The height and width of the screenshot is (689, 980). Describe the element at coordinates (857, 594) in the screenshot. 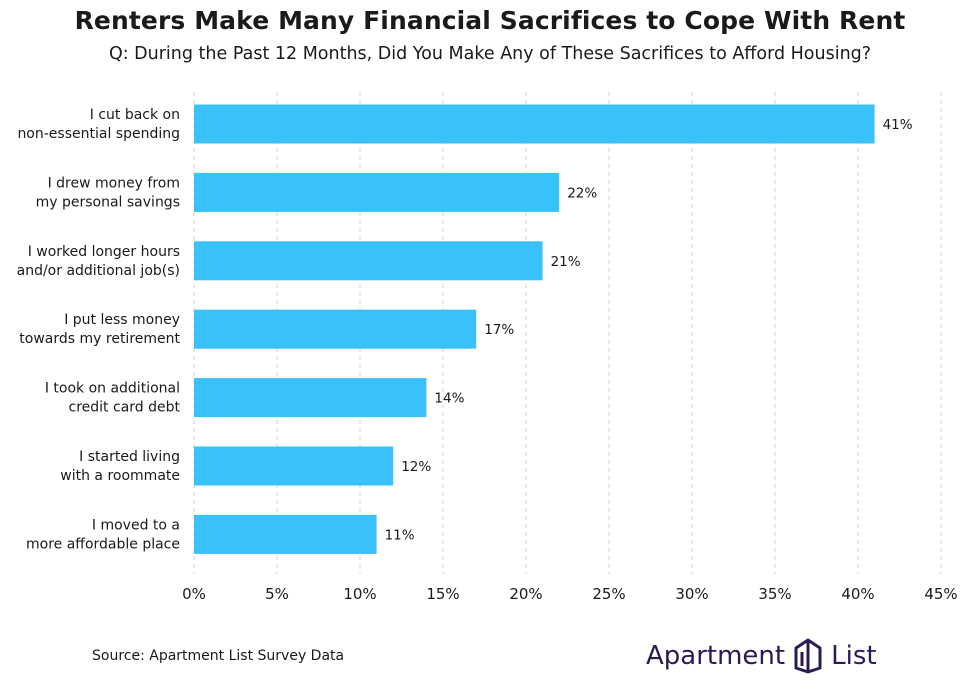

I see `x-tick-label: 40%` at that location.